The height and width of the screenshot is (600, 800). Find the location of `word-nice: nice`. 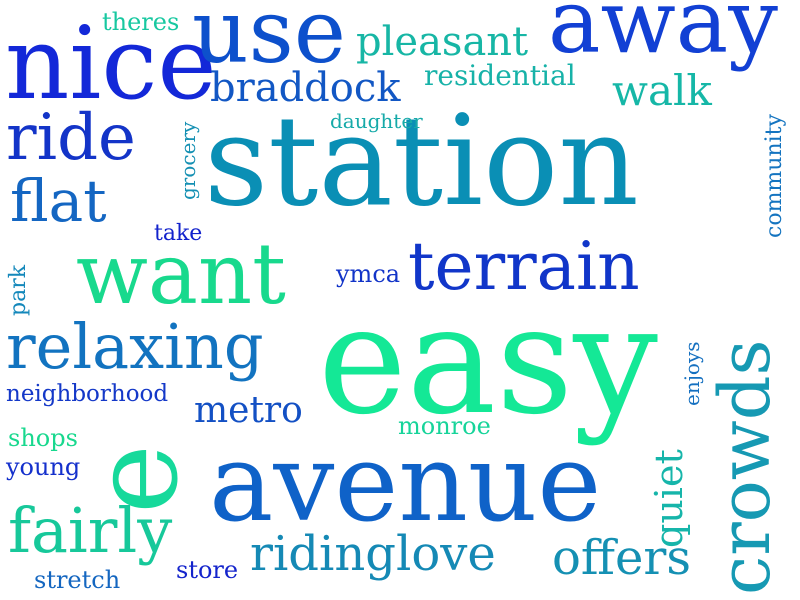

word-nice: nice is located at coordinates (111, 63).